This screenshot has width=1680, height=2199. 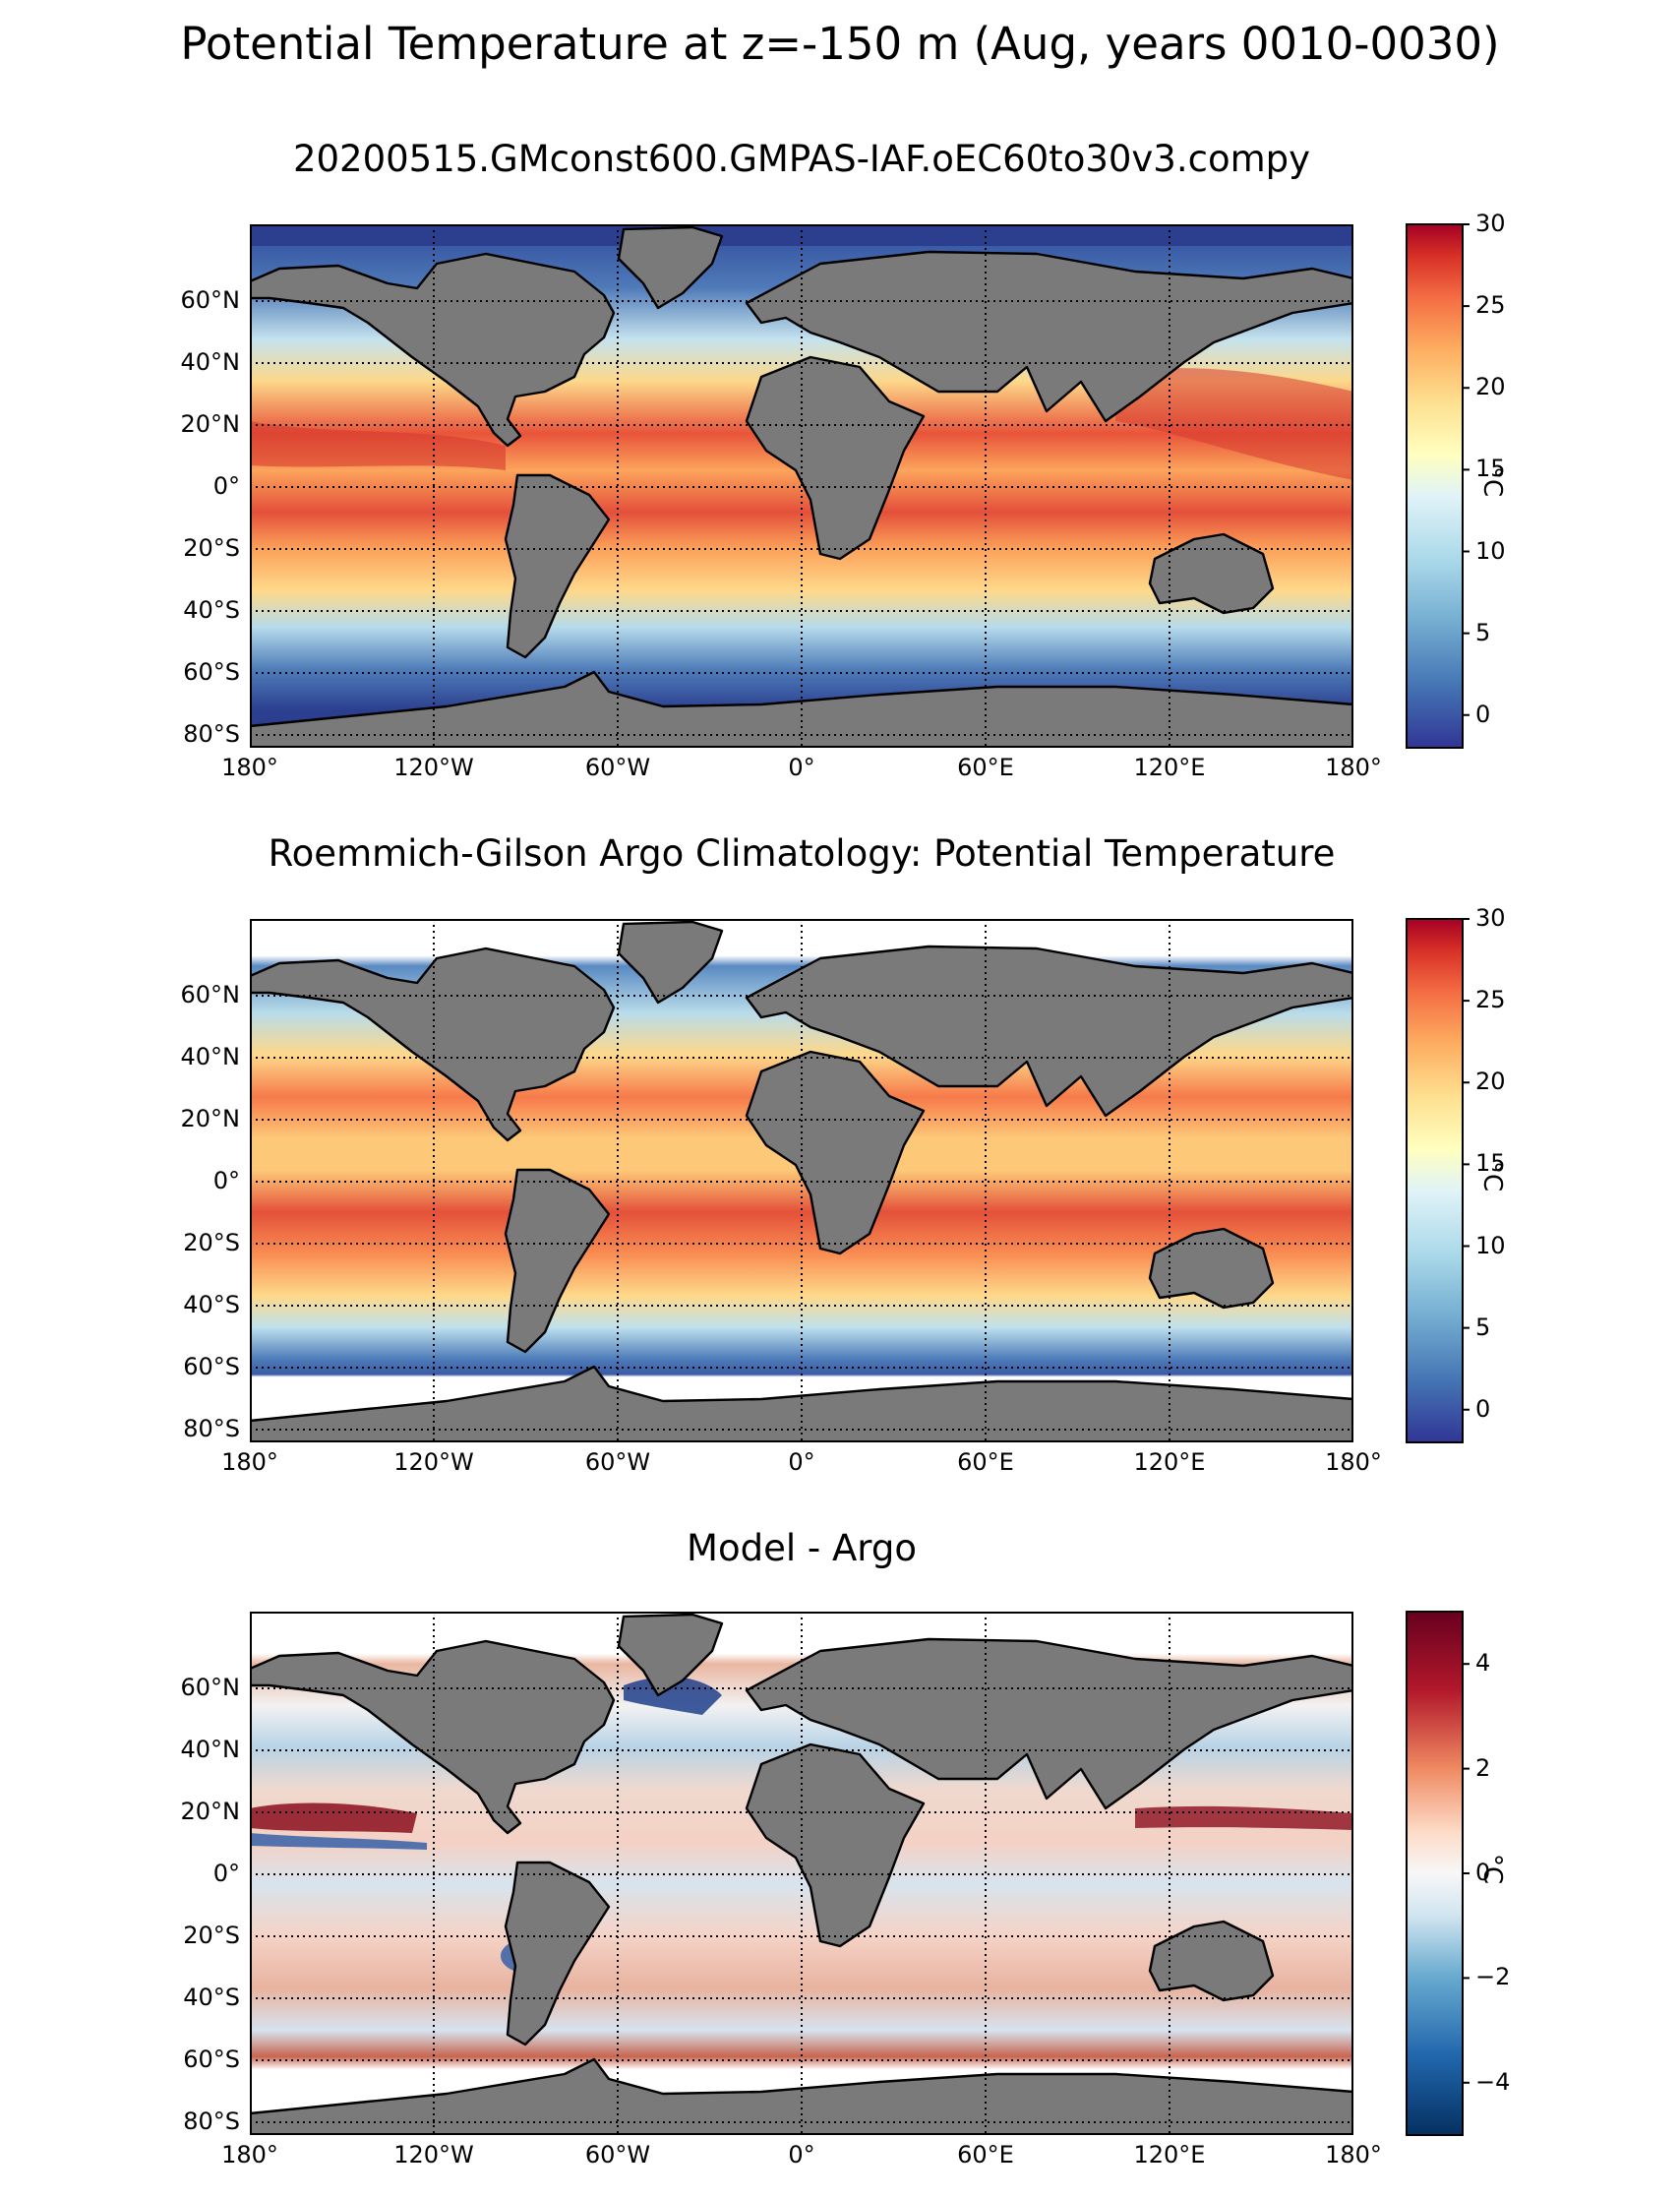 What do you see at coordinates (1493, 1977) in the screenshot?
I see `colorbar-tick-label: −2` at bounding box center [1493, 1977].